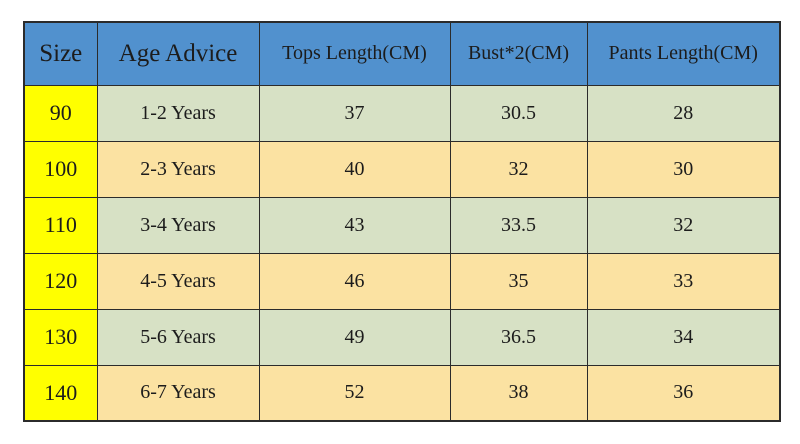  I want to click on table-row: 100 2-3 Years 40 32 30, so click(402, 169).